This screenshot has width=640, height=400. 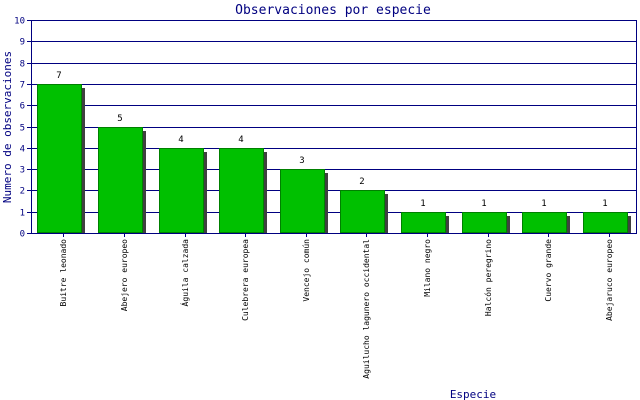 I want to click on y-tick-label: 1, so click(x=22, y=214).